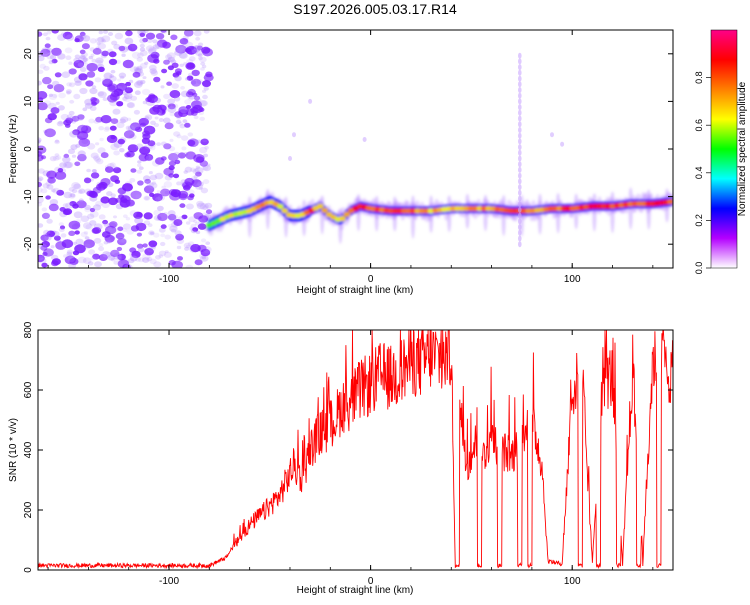 The image size is (750, 605). Describe the element at coordinates (699, 173) in the screenshot. I see `colorbar-tick-label: 0.4` at that location.